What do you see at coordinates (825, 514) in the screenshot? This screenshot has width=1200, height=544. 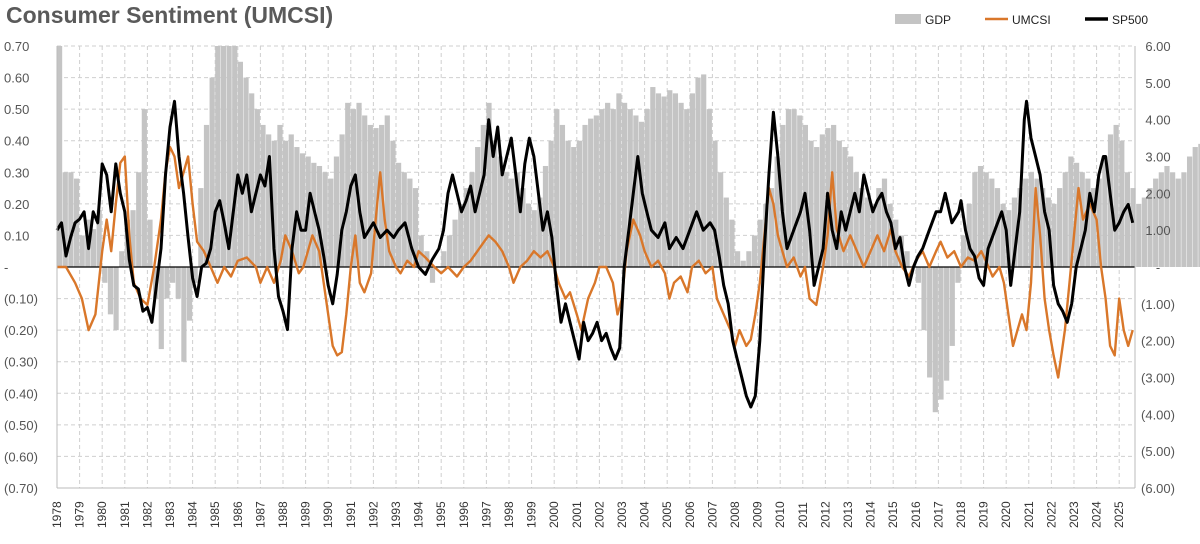 I see `x-tick-label: 2012` at bounding box center [825, 514].